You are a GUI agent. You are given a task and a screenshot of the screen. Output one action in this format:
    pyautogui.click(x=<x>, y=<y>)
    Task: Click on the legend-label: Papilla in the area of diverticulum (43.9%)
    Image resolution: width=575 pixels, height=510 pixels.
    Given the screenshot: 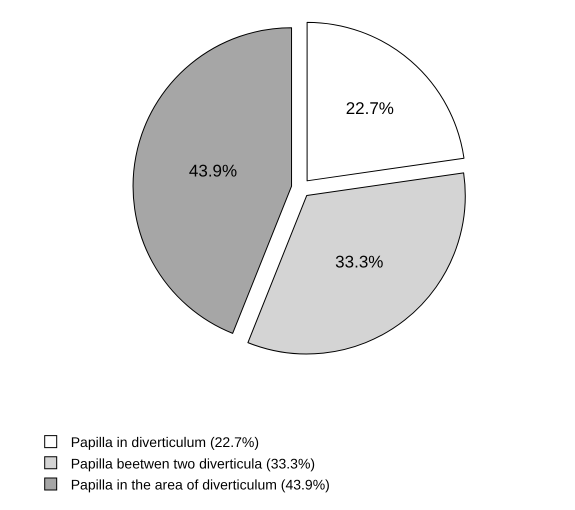 What is the action you would take?
    pyautogui.click(x=200, y=484)
    